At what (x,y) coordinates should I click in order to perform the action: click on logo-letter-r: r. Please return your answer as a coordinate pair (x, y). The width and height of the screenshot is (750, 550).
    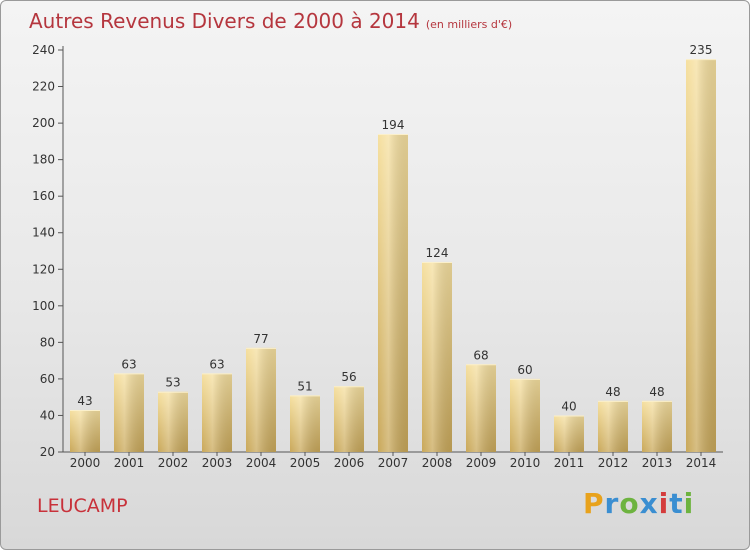
    Looking at the image, I should click on (612, 503).